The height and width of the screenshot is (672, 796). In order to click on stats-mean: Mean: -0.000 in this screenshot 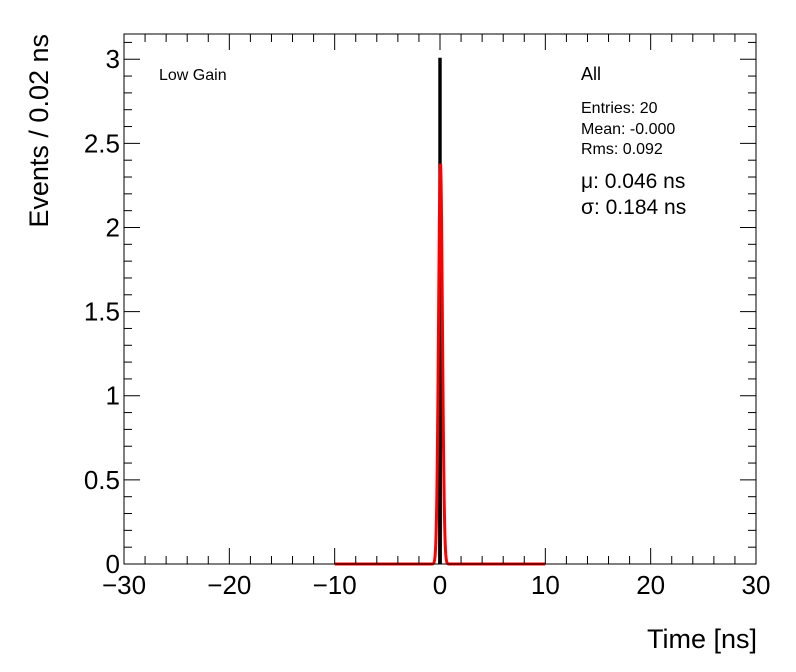, I will do `click(628, 129)`.